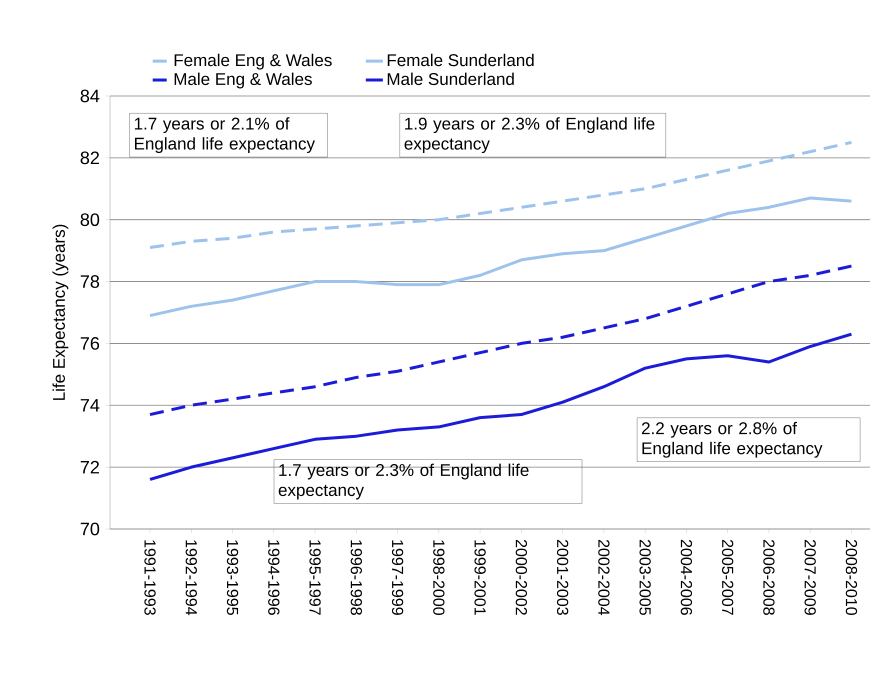 The image size is (878, 684). What do you see at coordinates (356, 577) in the screenshot?
I see `x-tick-label: 1996-1998` at bounding box center [356, 577].